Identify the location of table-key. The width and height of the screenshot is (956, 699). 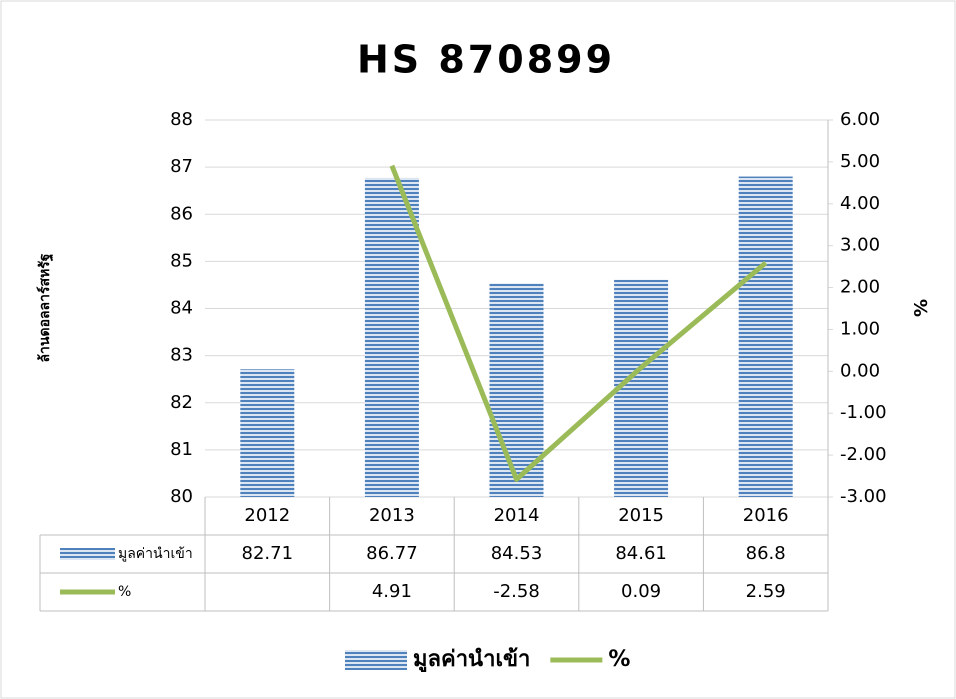
(87, 554).